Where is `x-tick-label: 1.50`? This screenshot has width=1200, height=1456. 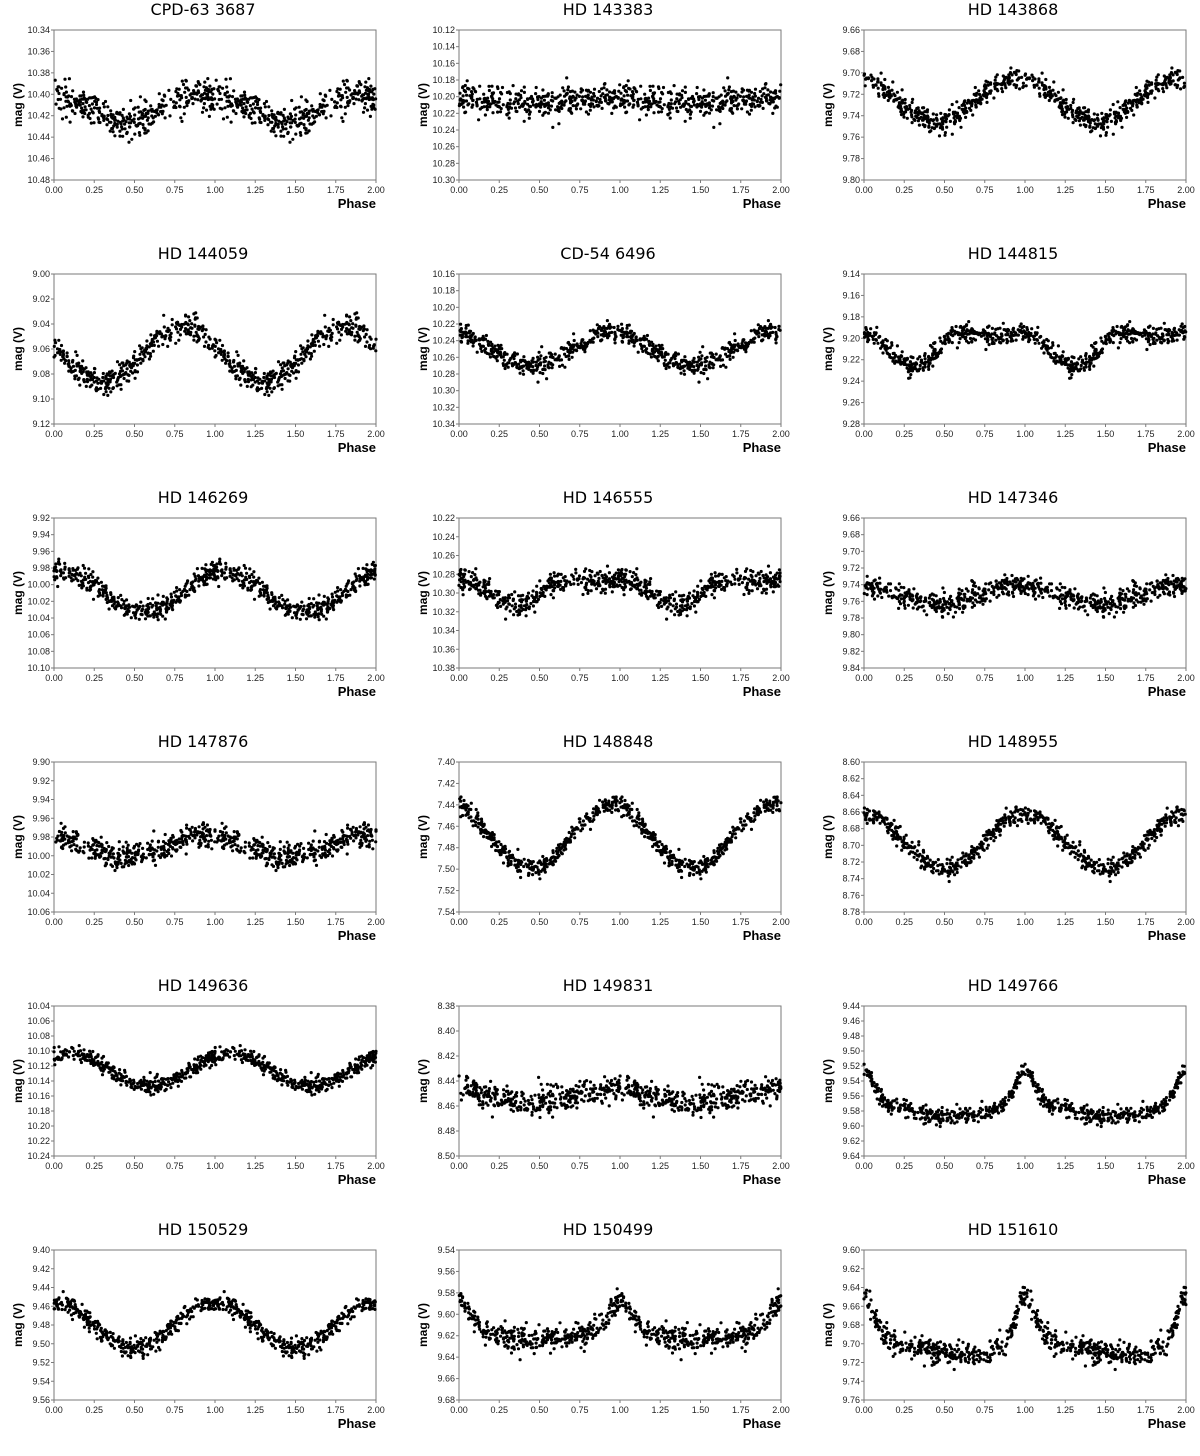
x-tick-label: 1.50 is located at coordinates (1106, 434).